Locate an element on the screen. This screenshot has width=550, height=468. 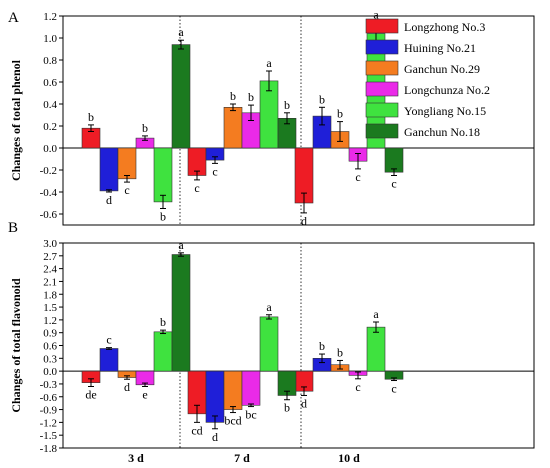
significance-label: e is located at coordinates (144, 395).